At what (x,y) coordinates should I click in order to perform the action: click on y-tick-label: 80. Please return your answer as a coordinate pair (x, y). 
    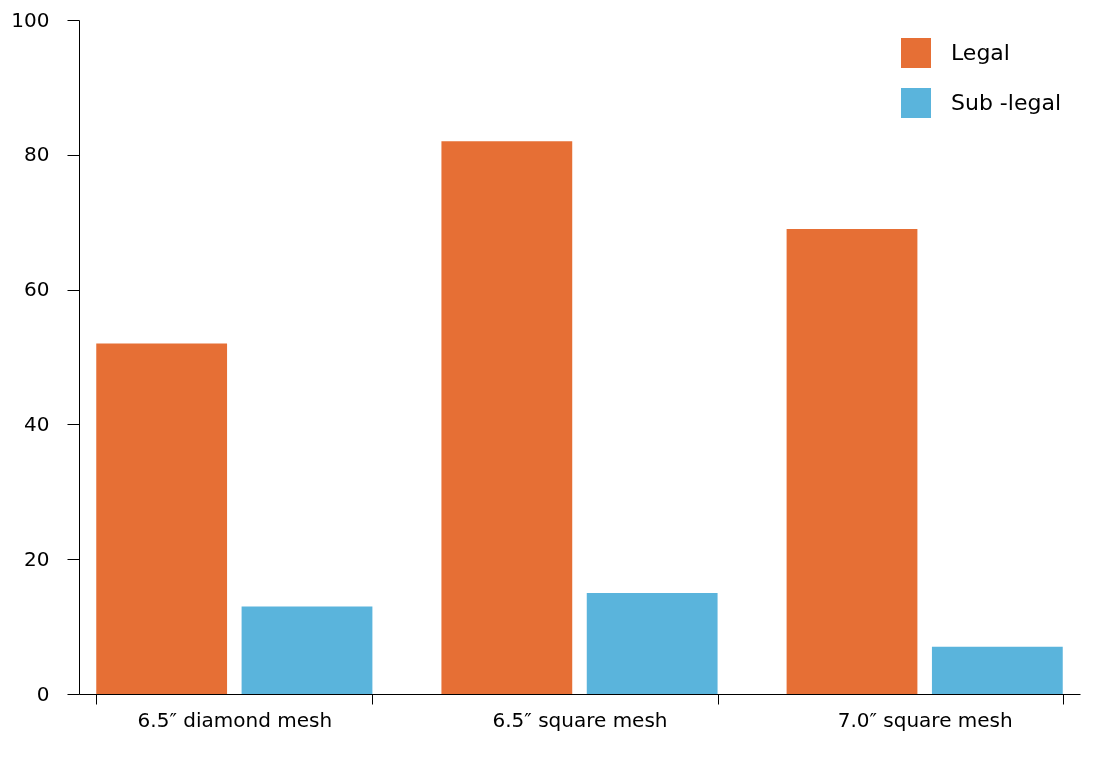
    Looking at the image, I should click on (37, 154).